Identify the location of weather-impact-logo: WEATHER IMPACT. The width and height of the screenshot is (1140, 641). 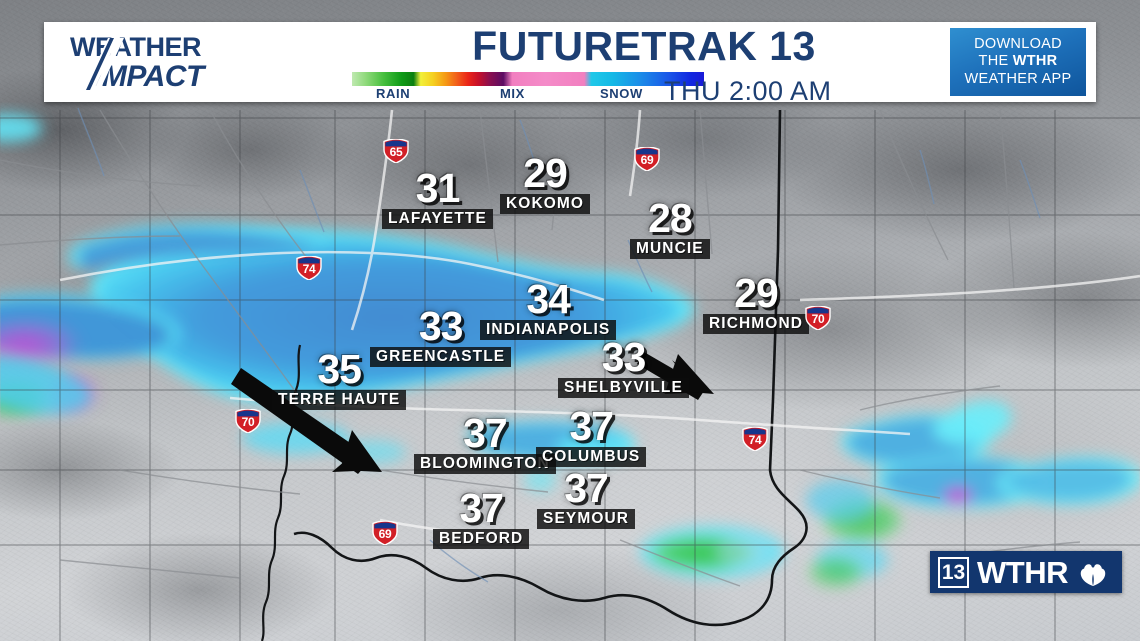
(138, 62).